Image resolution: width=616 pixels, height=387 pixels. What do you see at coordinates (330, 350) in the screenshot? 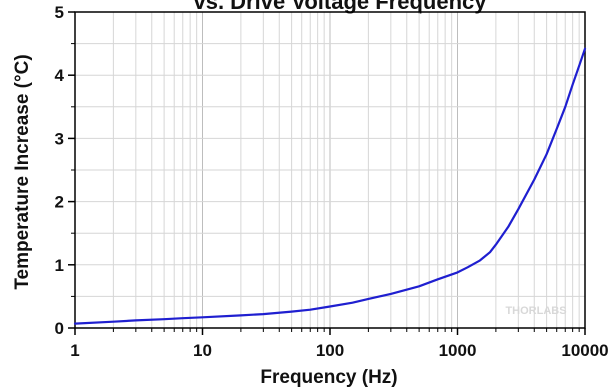
I see `x-tick-label: 100` at bounding box center [330, 350].